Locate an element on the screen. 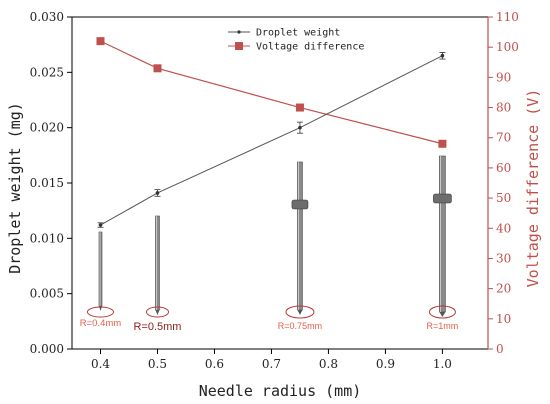 This screenshot has width=550, height=404. x-tick-label: 0.4 is located at coordinates (100, 364).